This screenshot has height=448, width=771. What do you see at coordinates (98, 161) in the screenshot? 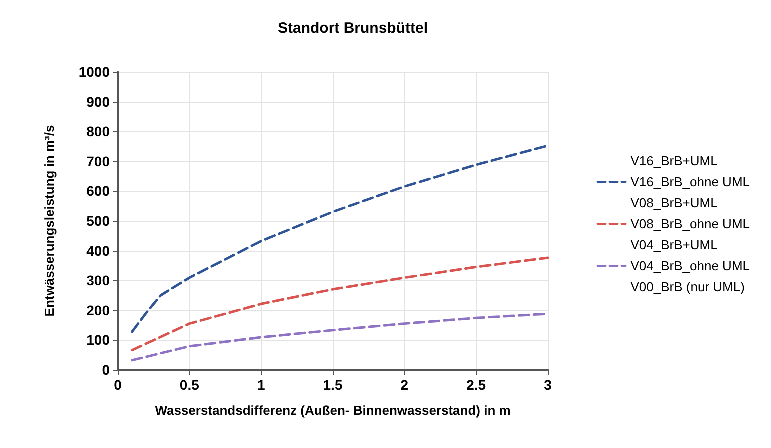
I see `y-tick-label: 700` at bounding box center [98, 161].